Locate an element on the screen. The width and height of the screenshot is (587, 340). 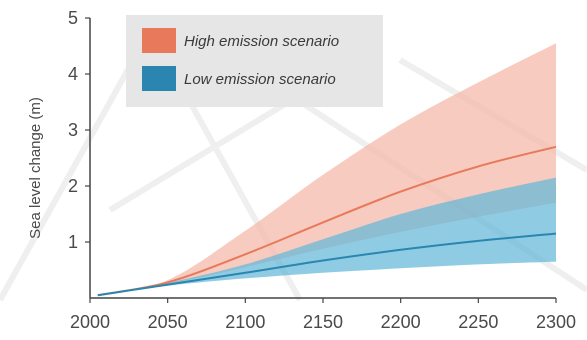
x-tick-label: 2300 is located at coordinates (556, 322).